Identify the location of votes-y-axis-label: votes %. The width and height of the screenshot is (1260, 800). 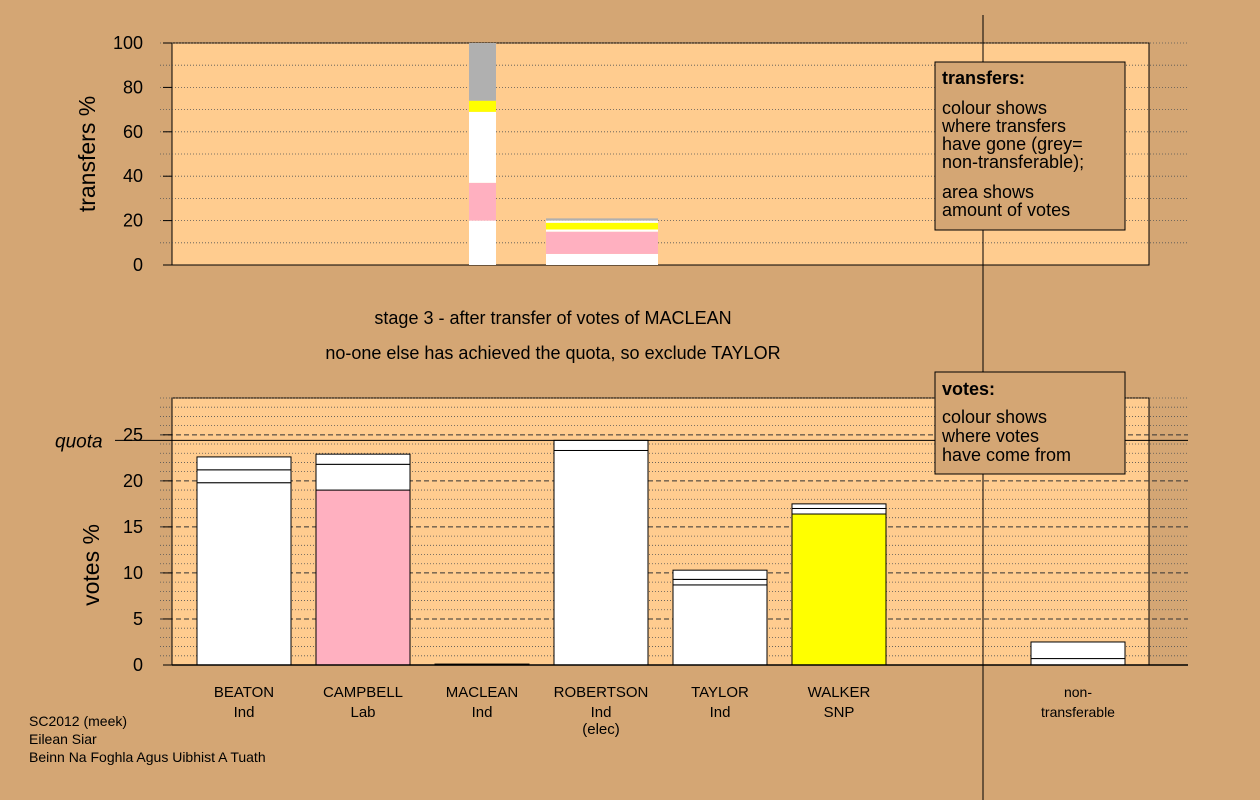
(91, 565).